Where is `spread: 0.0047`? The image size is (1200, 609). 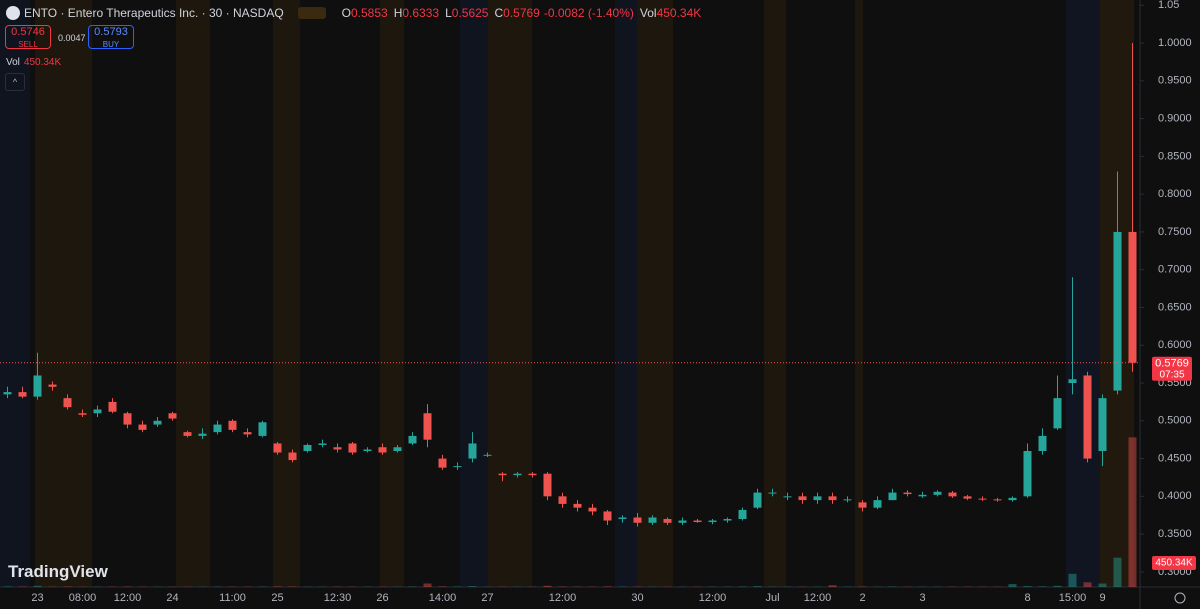
spread: 0.0047 is located at coordinates (72, 38).